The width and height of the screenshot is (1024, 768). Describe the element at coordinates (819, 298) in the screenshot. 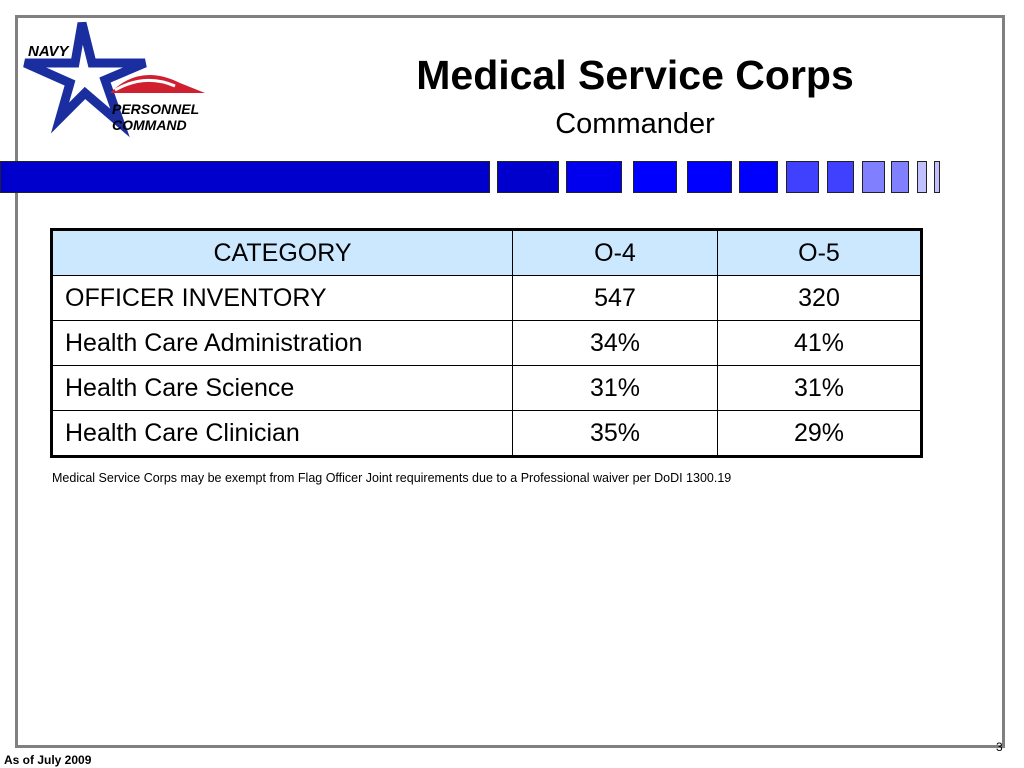

I see `o5-value: 320` at that location.